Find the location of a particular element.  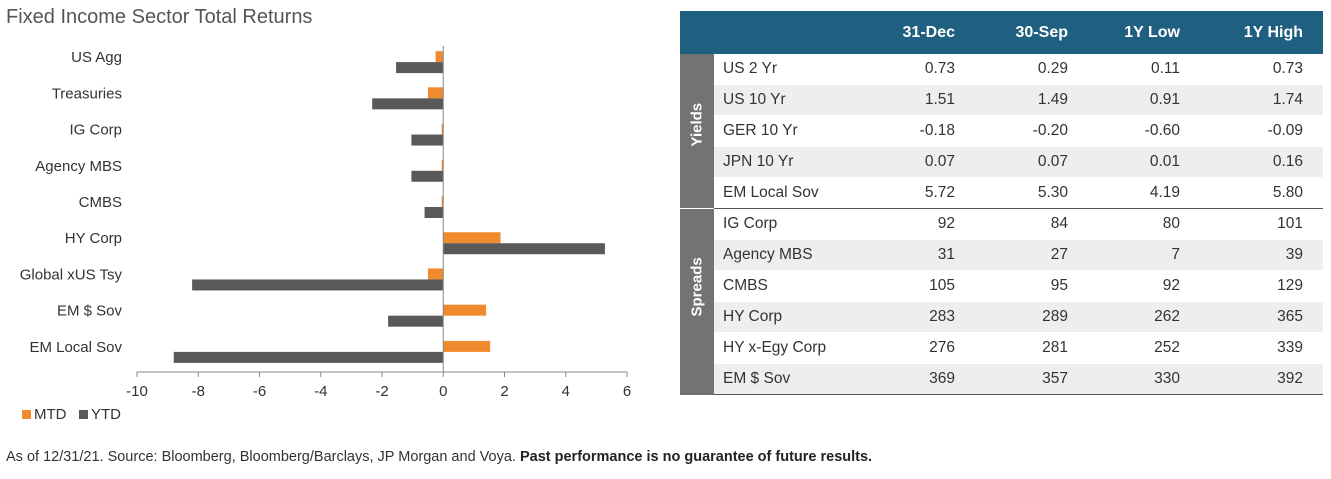

row-label: US 2 Yr is located at coordinates (786, 69).